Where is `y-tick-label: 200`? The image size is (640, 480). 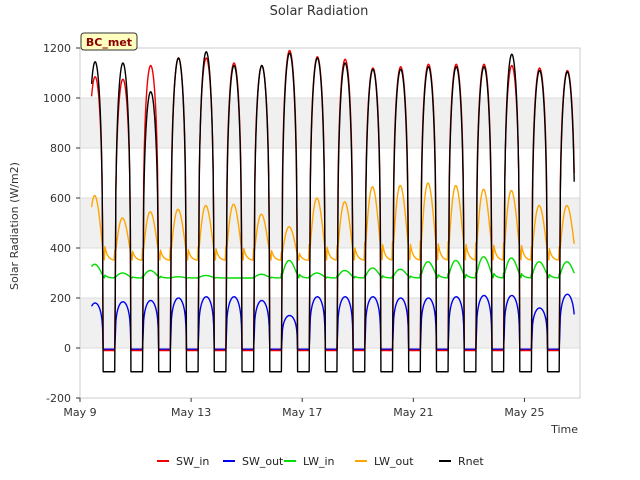
y-tick-label: 200 is located at coordinates (60, 298).